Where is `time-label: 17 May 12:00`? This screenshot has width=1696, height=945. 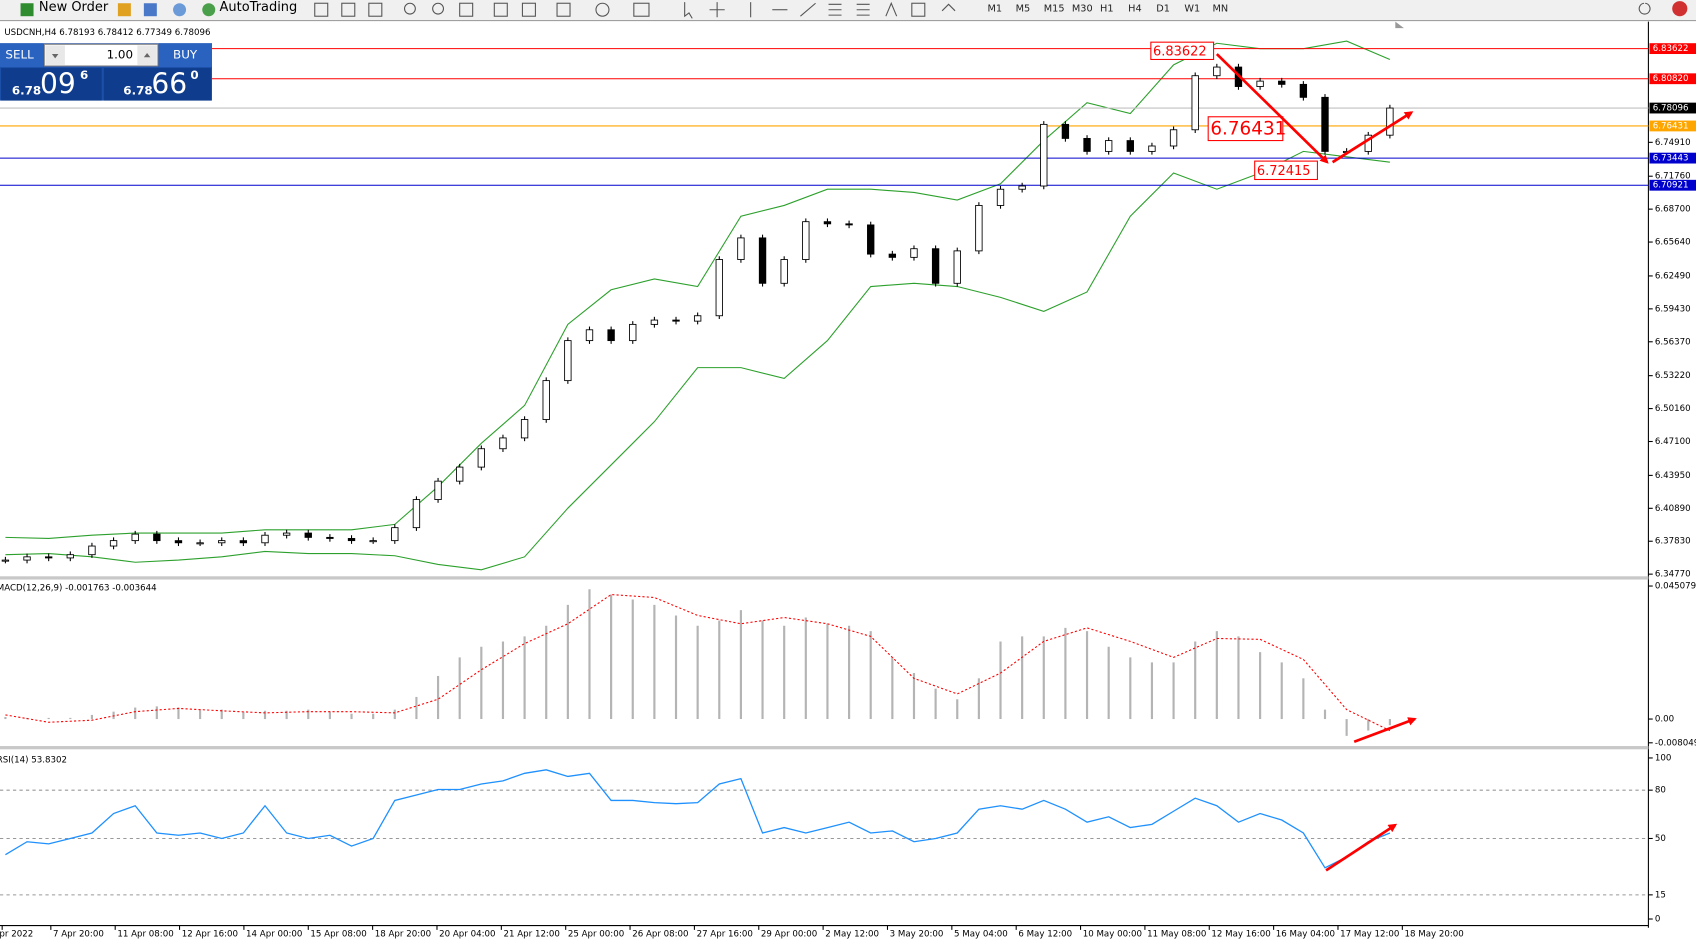 time-label: 17 May 12:00 is located at coordinates (1369, 935).